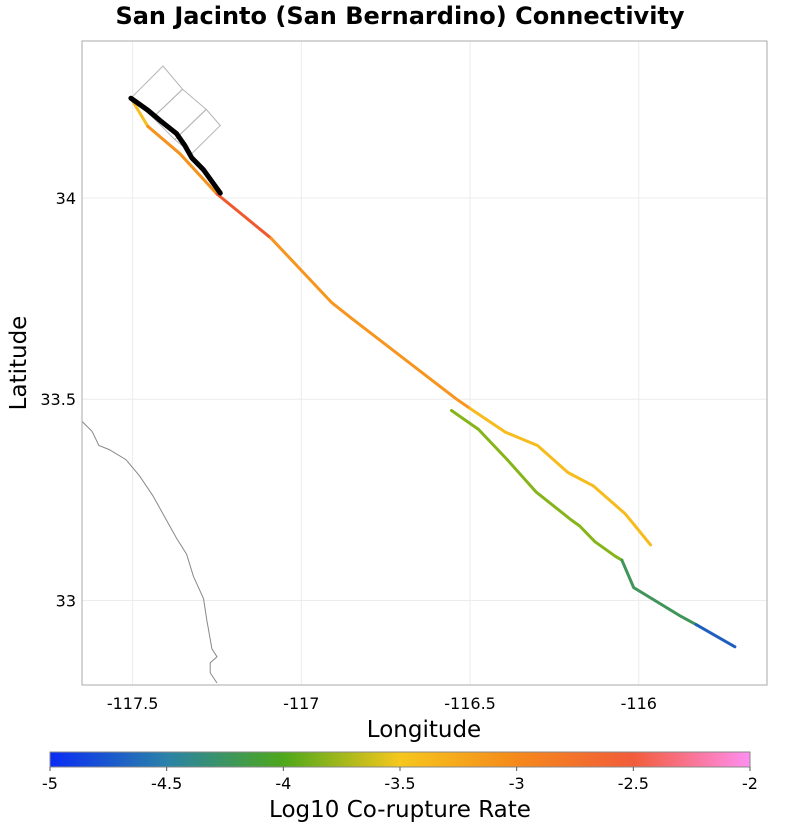 This screenshot has width=800, height=832. I want to click on y-tick-label: 33.5, so click(58, 399).